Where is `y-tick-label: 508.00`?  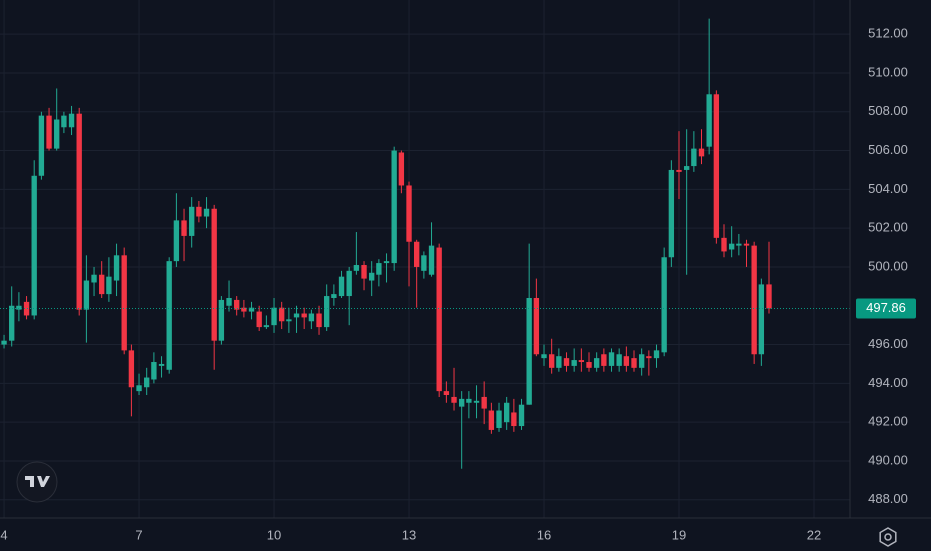 y-tick-label: 508.00 is located at coordinates (888, 110).